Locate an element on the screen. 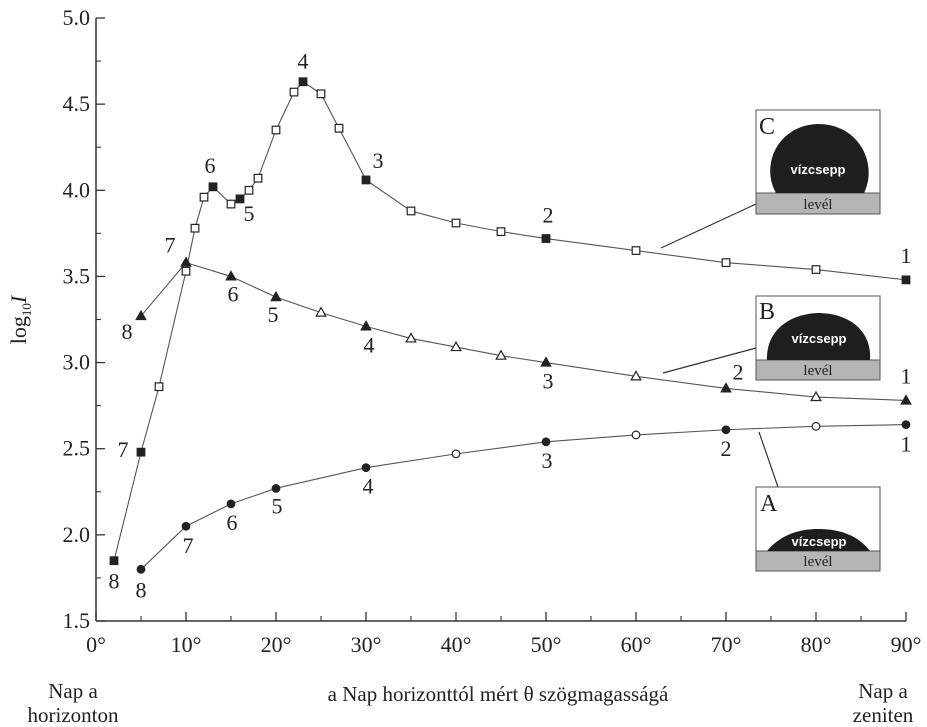  inset-c-leaf-label: levél is located at coordinates (817, 205).